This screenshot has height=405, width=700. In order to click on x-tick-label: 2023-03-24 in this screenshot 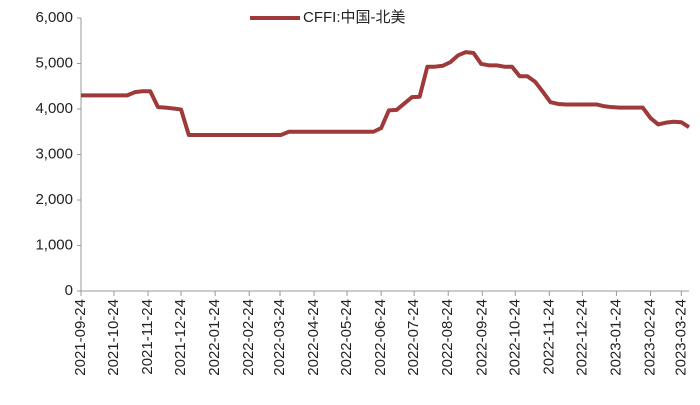, I will do `click(680, 337)`.